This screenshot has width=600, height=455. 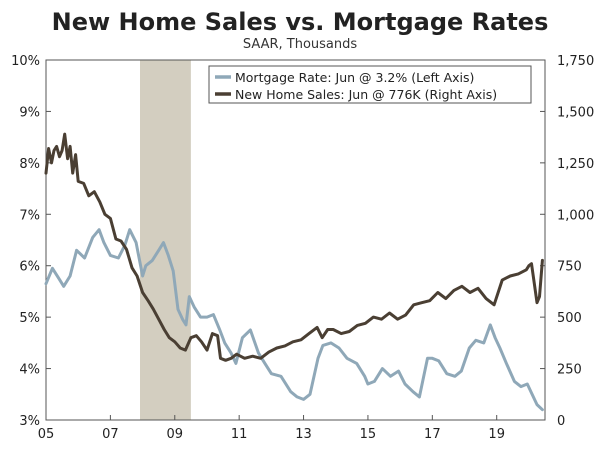 What do you see at coordinates (300, 22) in the screenshot?
I see `chart-title: New Home Sales vs. Mortgage Rates` at bounding box center [300, 22].